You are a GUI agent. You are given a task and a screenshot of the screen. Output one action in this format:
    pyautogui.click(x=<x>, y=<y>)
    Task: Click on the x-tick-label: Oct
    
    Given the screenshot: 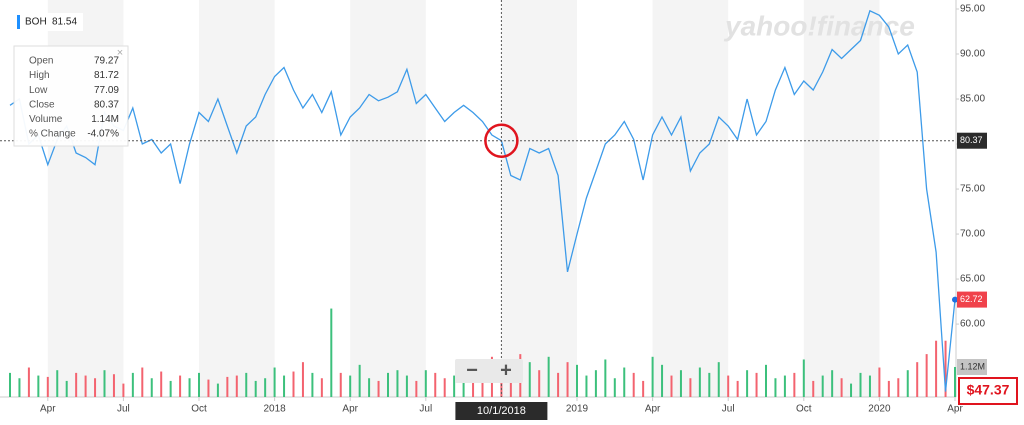 What is the action you would take?
    pyautogui.click(x=199, y=409)
    